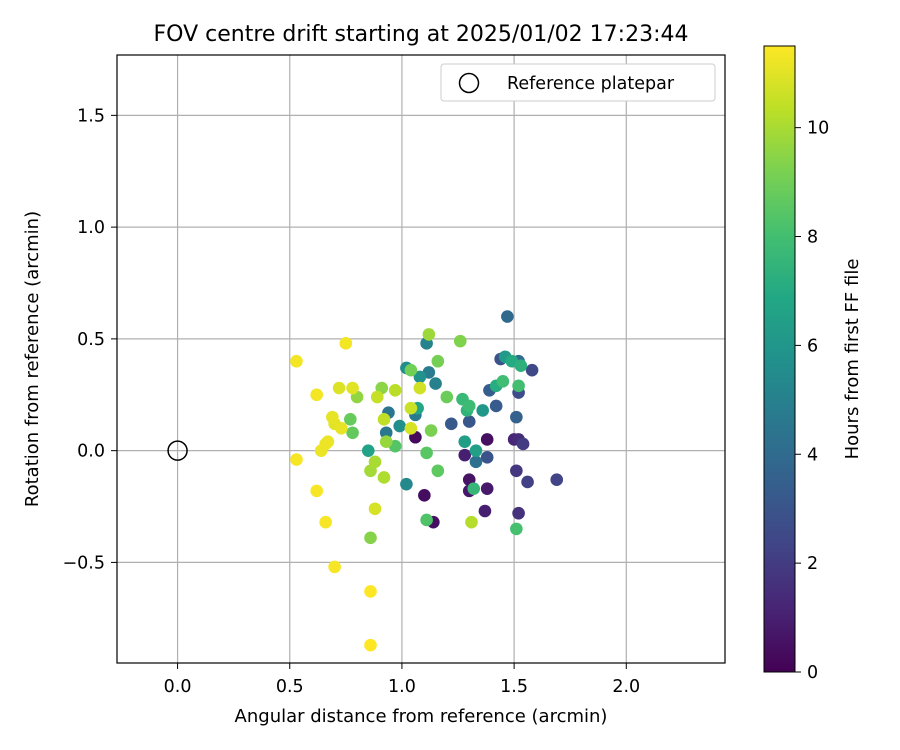 The height and width of the screenshot is (750, 900). Describe the element at coordinates (812, 346) in the screenshot. I see `colorbar-tick-label: 6` at that location.